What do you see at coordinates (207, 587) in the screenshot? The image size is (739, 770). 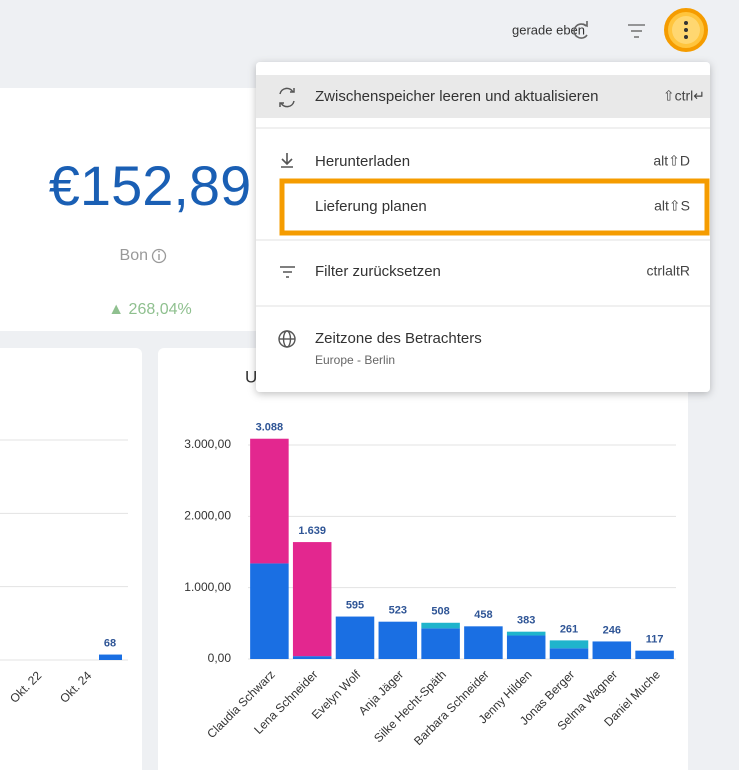 I see `y-tick-label: 1.000,00` at bounding box center [207, 587].